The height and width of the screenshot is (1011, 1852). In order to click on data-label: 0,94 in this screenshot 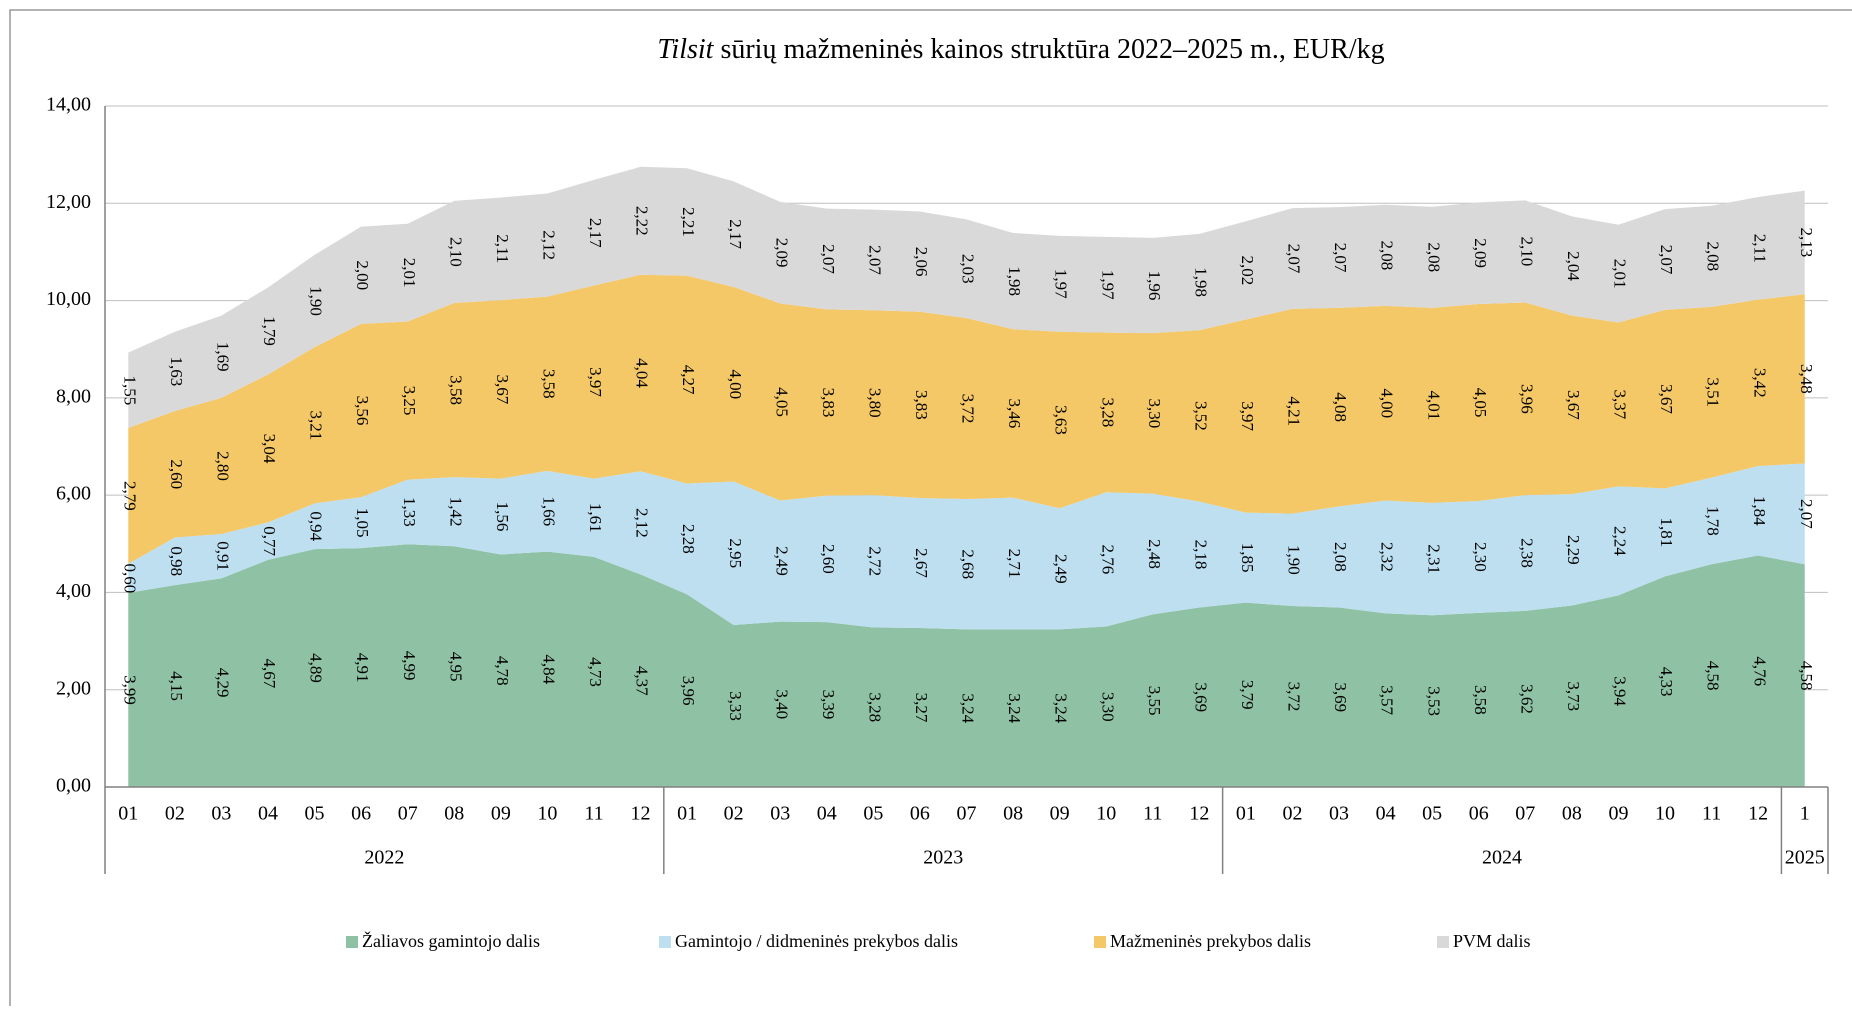, I will do `click(316, 526)`.